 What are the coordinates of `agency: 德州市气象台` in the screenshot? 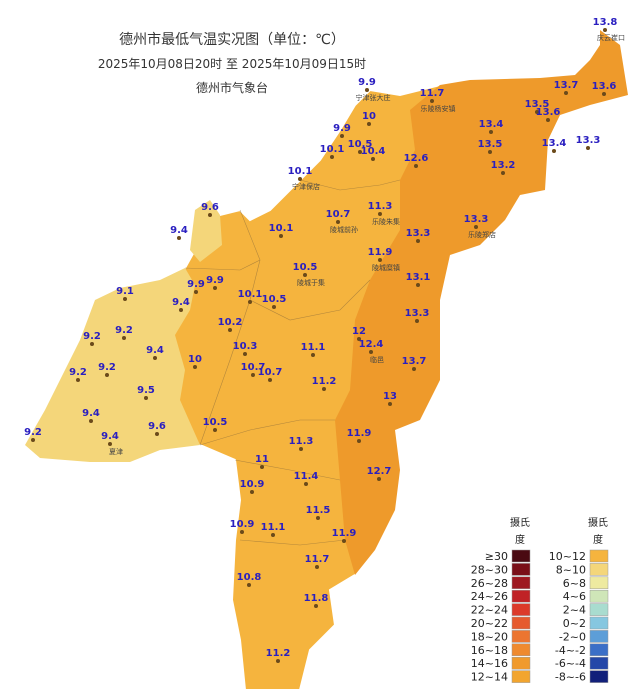 It's located at (232, 87).